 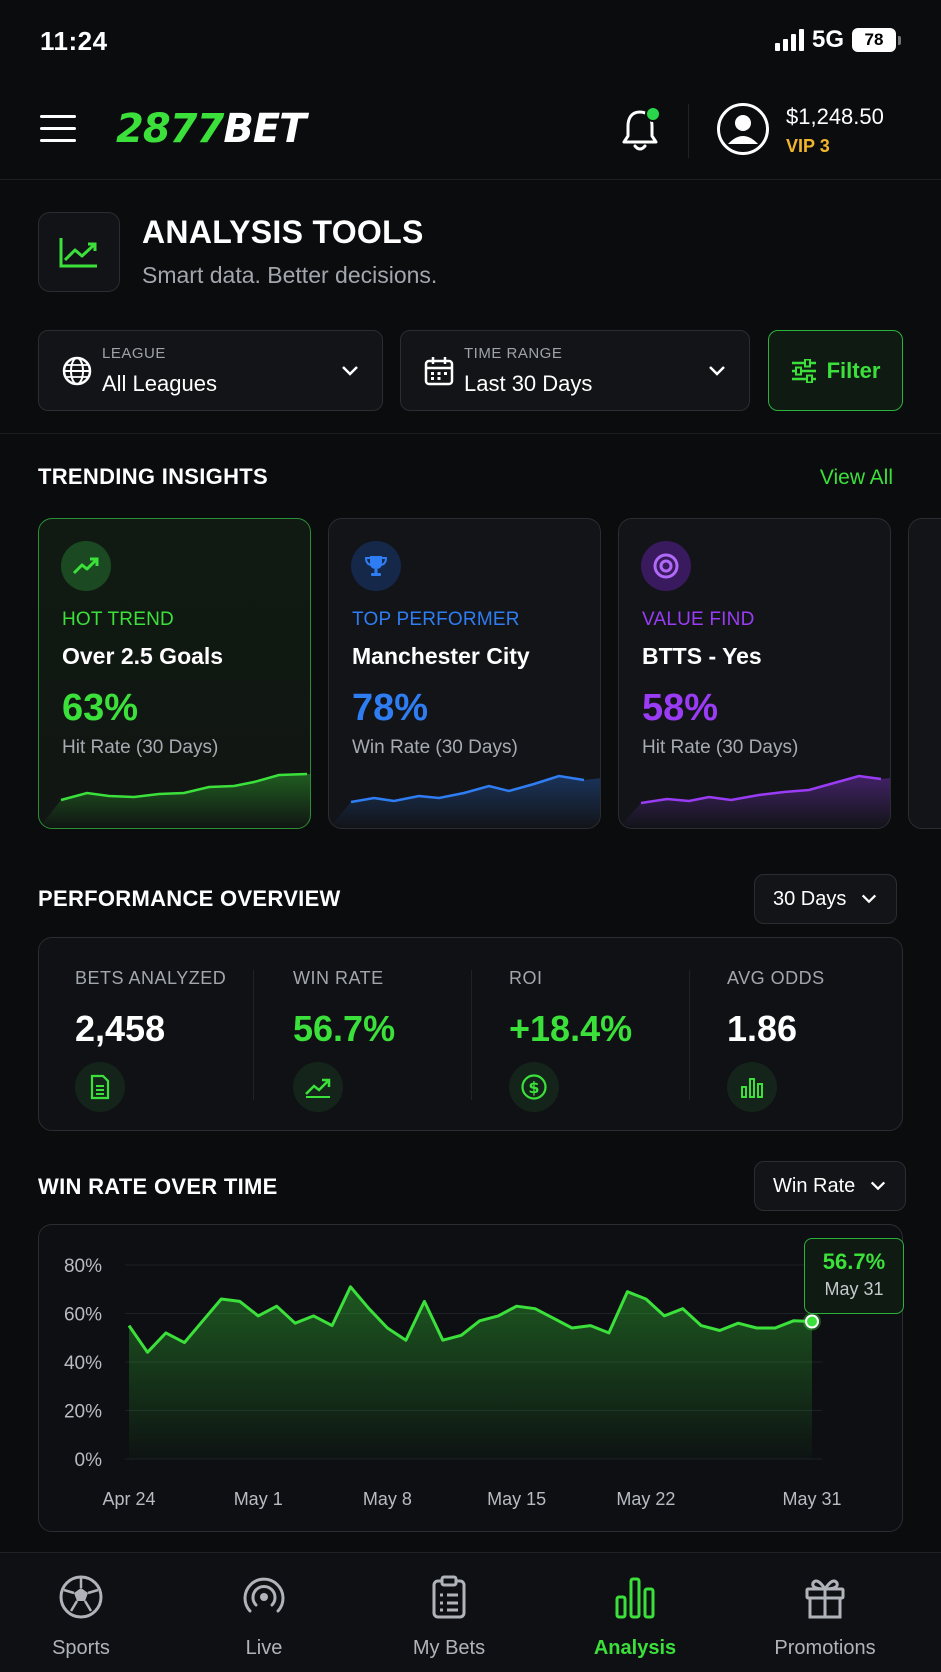 What do you see at coordinates (258, 1499) in the screenshot?
I see `x-tick-label: May 1` at bounding box center [258, 1499].